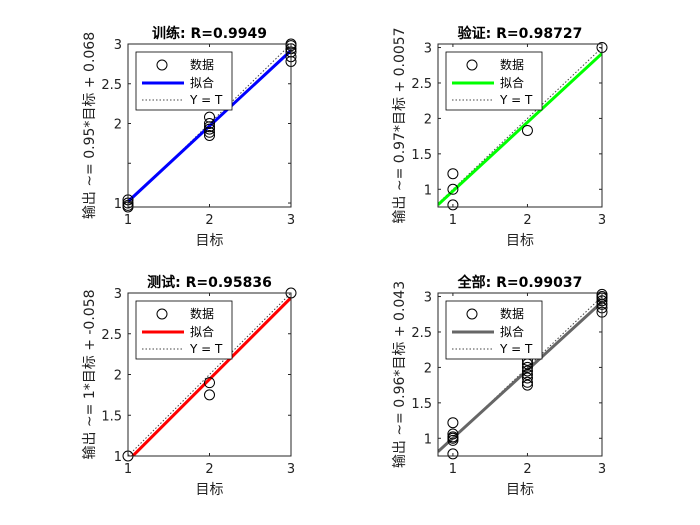 This screenshot has width=700, height=525. I want to click on y-axis-label: 输出 ~= 0.95*目标 + 0.068, so click(90, 125).